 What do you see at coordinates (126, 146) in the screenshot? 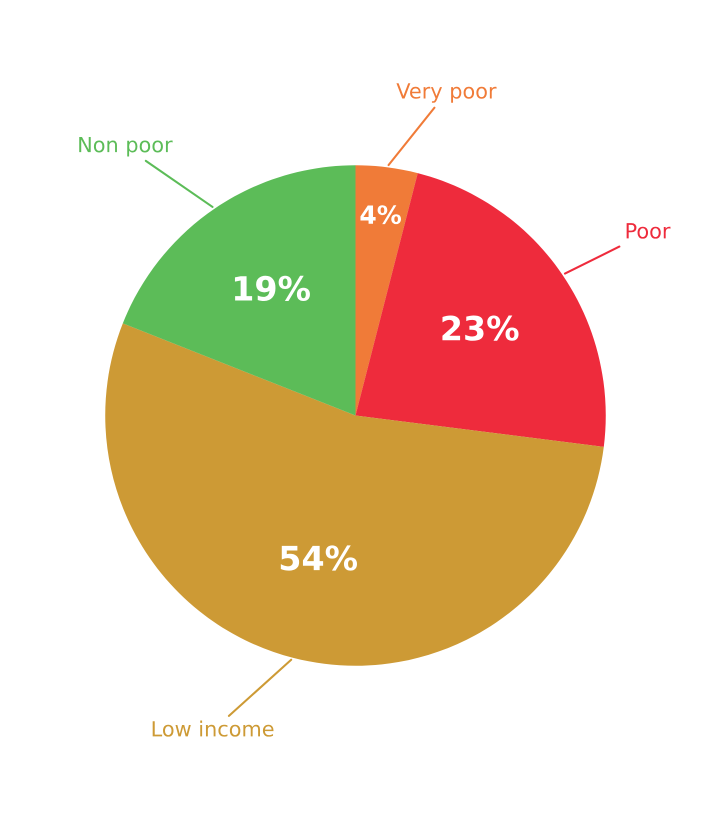
I see `slice-label: Non poor` at bounding box center [126, 146].